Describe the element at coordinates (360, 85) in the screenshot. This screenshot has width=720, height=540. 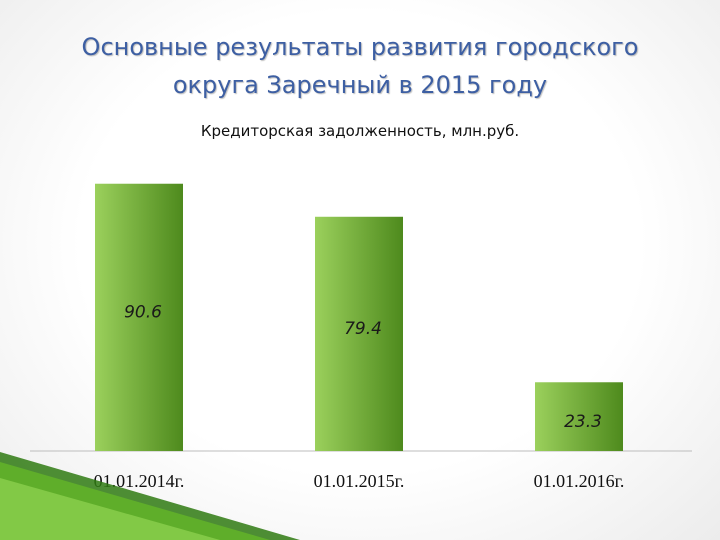
I see `slide-title-line-2: округа Заречный в 2015 году` at that location.